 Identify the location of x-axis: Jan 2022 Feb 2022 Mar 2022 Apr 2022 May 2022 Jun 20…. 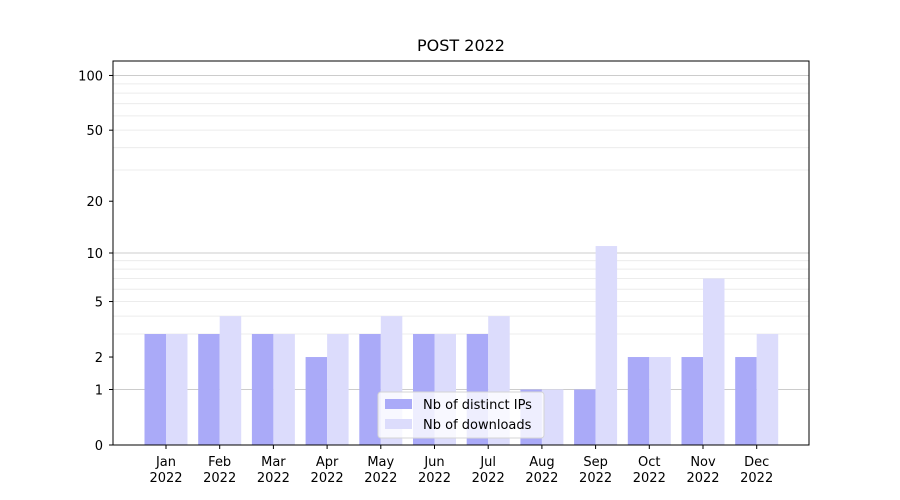
(461, 465).